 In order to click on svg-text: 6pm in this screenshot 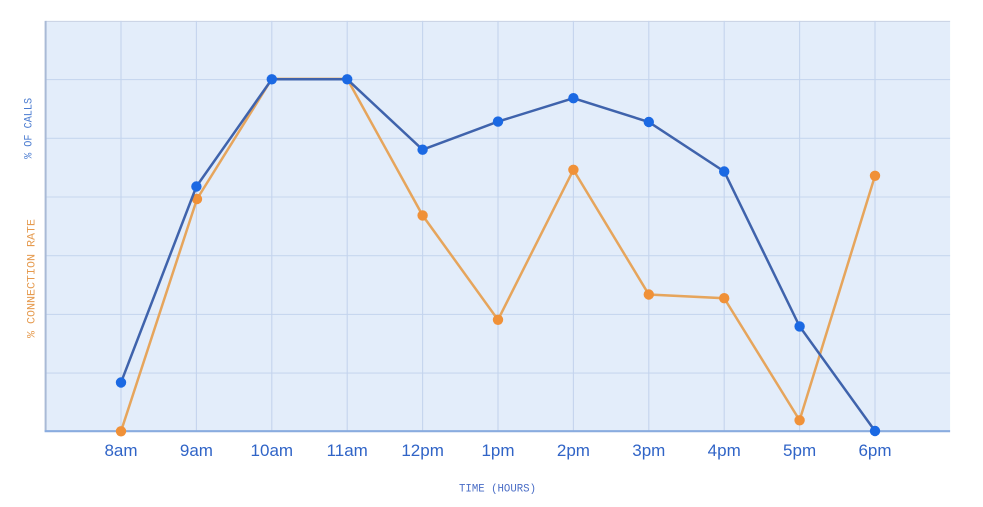, I will do `click(874, 450)`.